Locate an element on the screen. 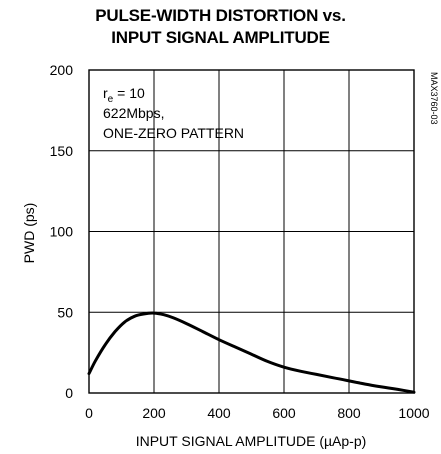  y-tick-label: 100 is located at coordinates (62, 232).